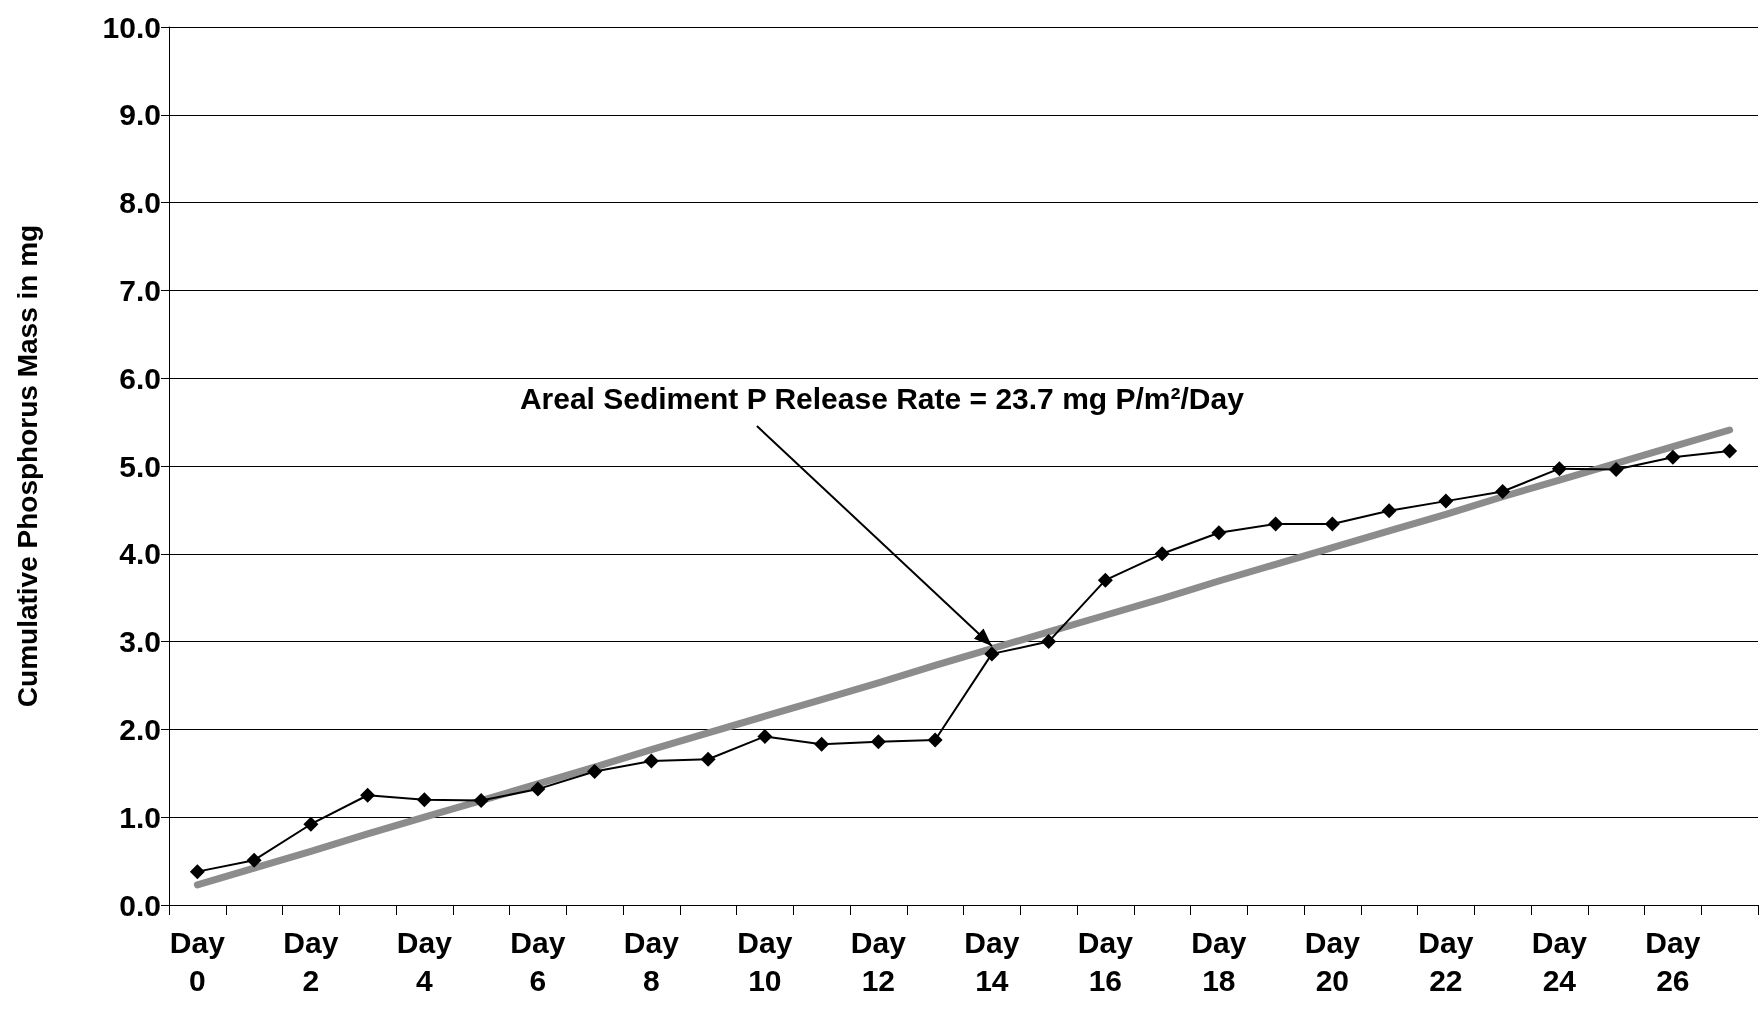 This screenshot has width=1763, height=1021. I want to click on x-tick-label: Day 16, so click(1105, 961).